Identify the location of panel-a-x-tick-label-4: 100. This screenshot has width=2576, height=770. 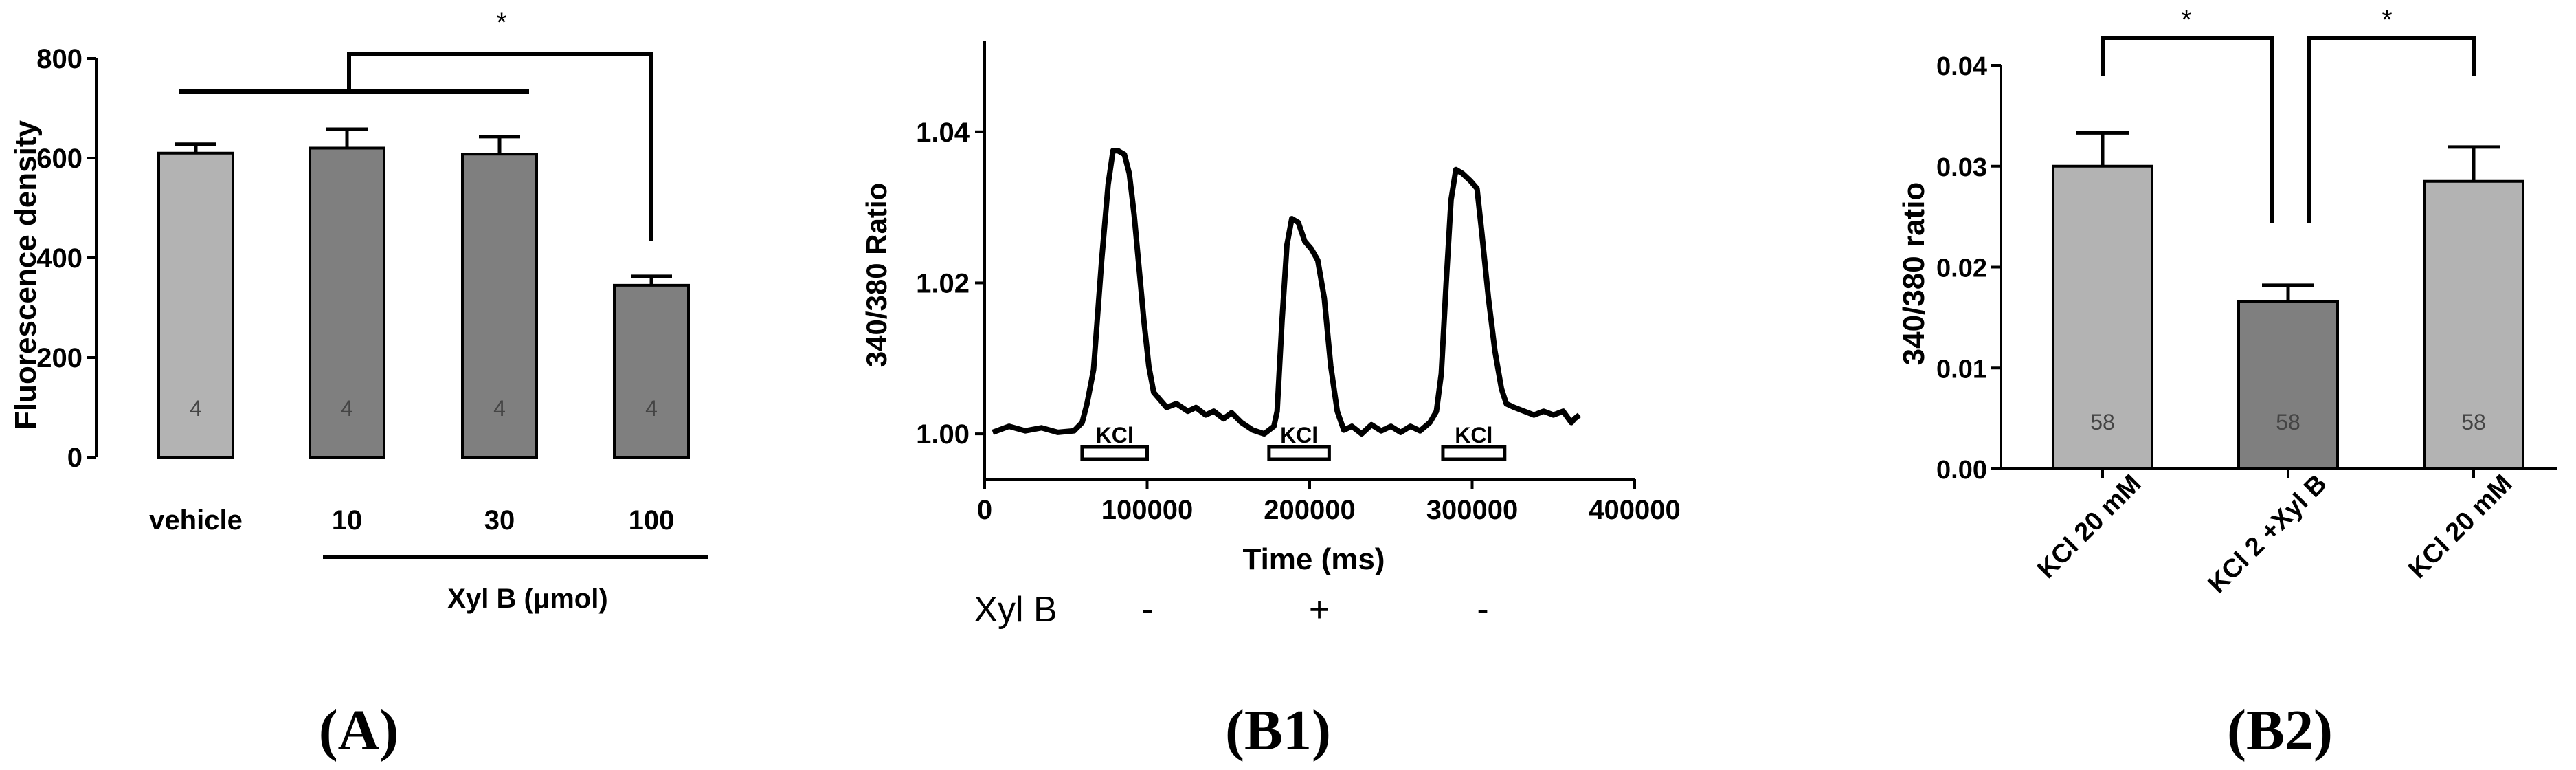
(652, 520).